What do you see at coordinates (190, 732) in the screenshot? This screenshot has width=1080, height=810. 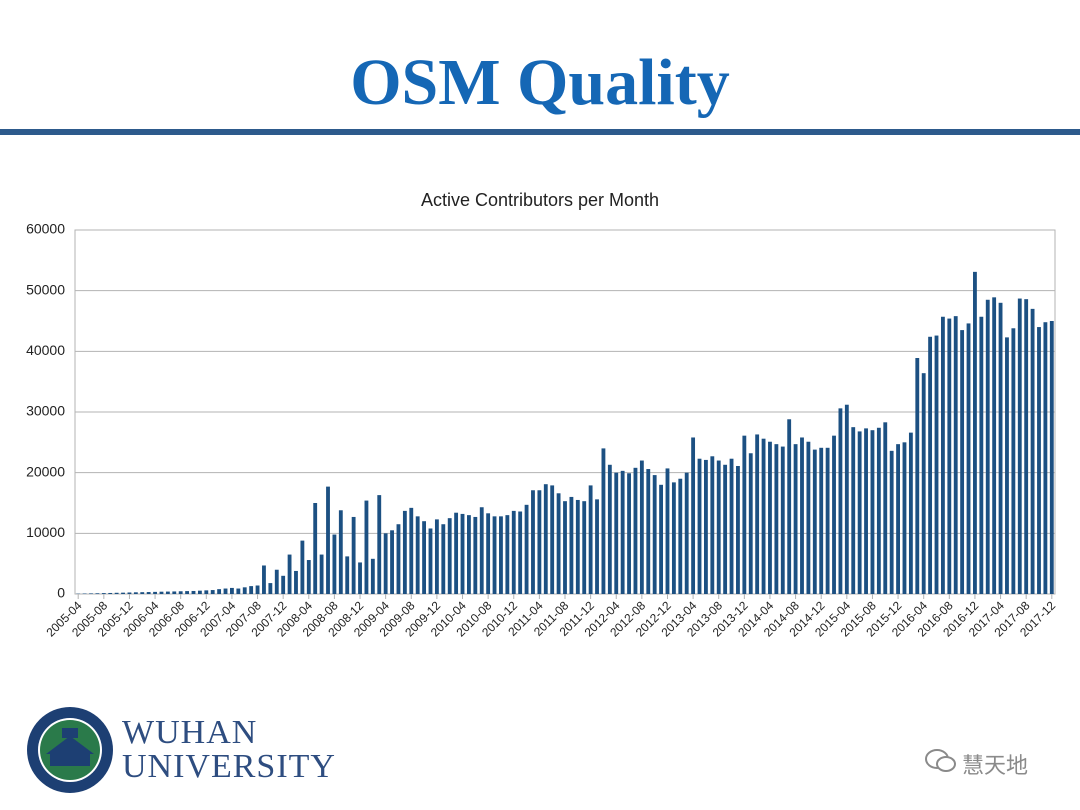 I see `logo-line1: WUHAN` at bounding box center [190, 732].